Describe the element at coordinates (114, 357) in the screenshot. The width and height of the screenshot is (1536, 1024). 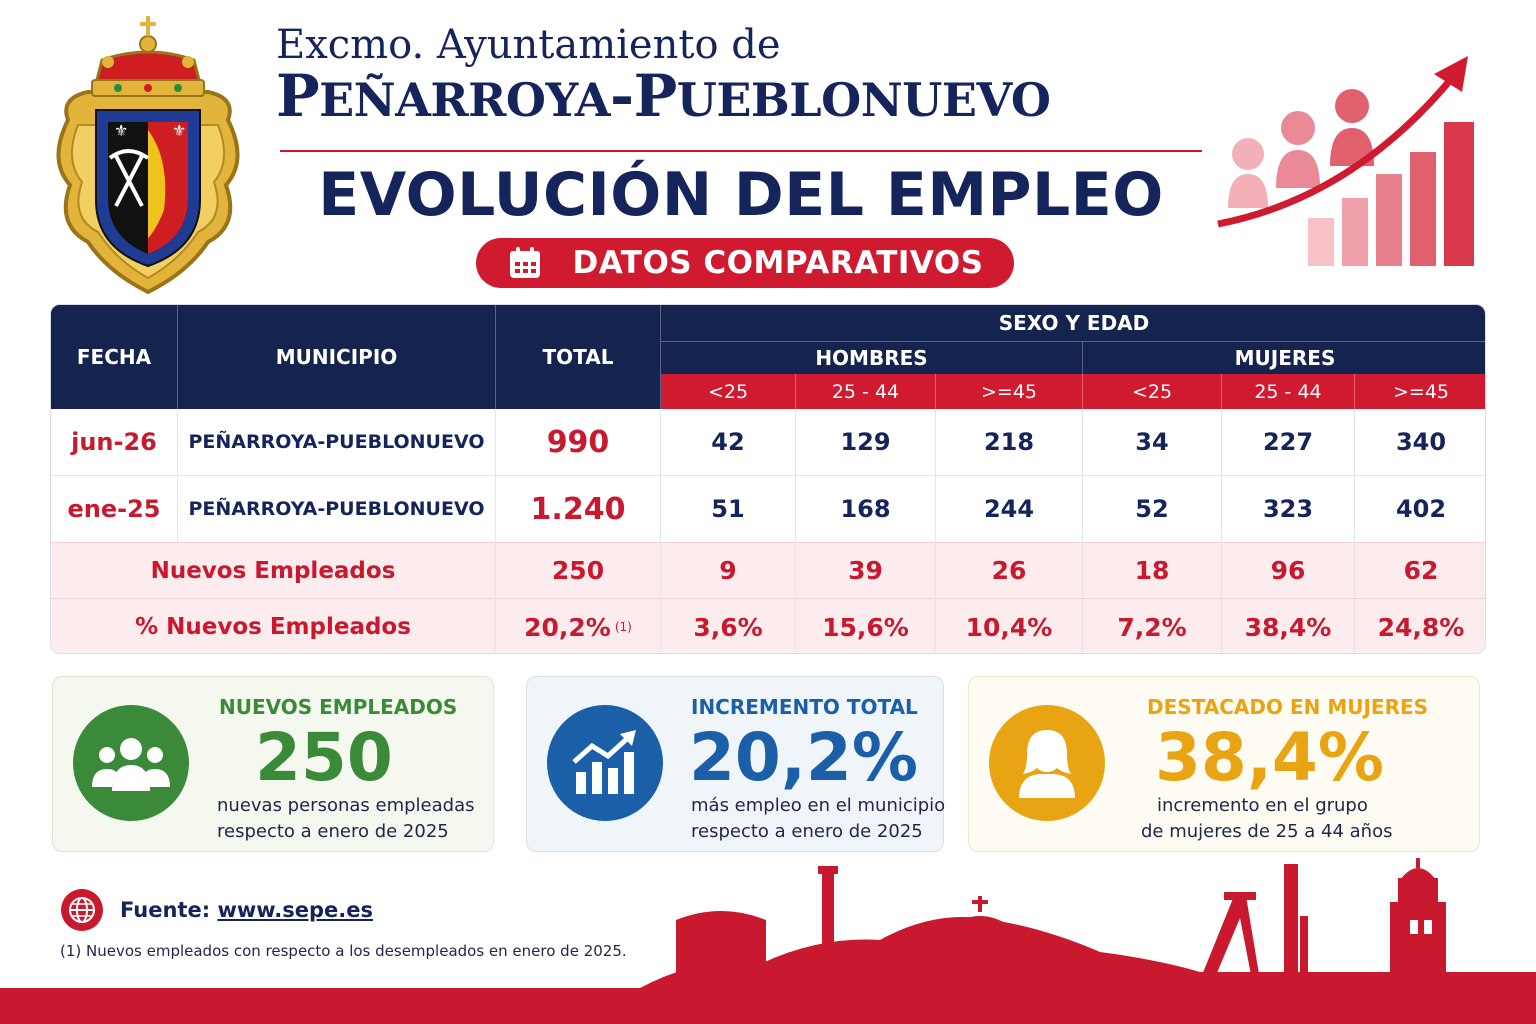
I see `col-header-fecha: FECHA` at that location.